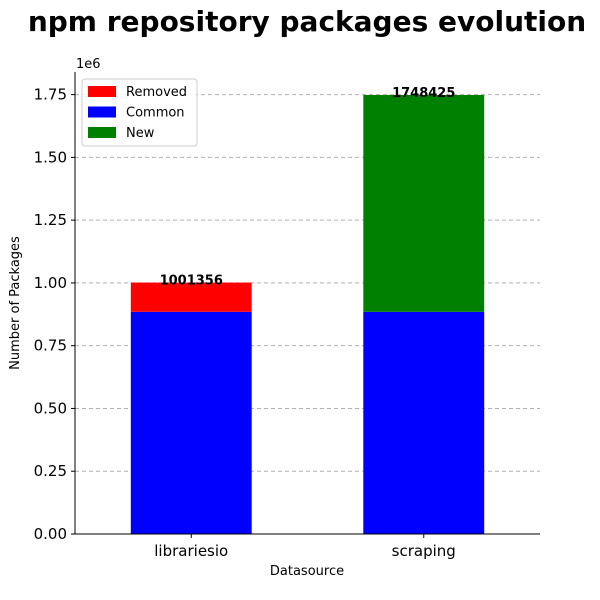 Image resolution: width=600 pixels, height=600 pixels. Describe the element at coordinates (50, 283) in the screenshot. I see `y-tick-label: 1.00` at that location.